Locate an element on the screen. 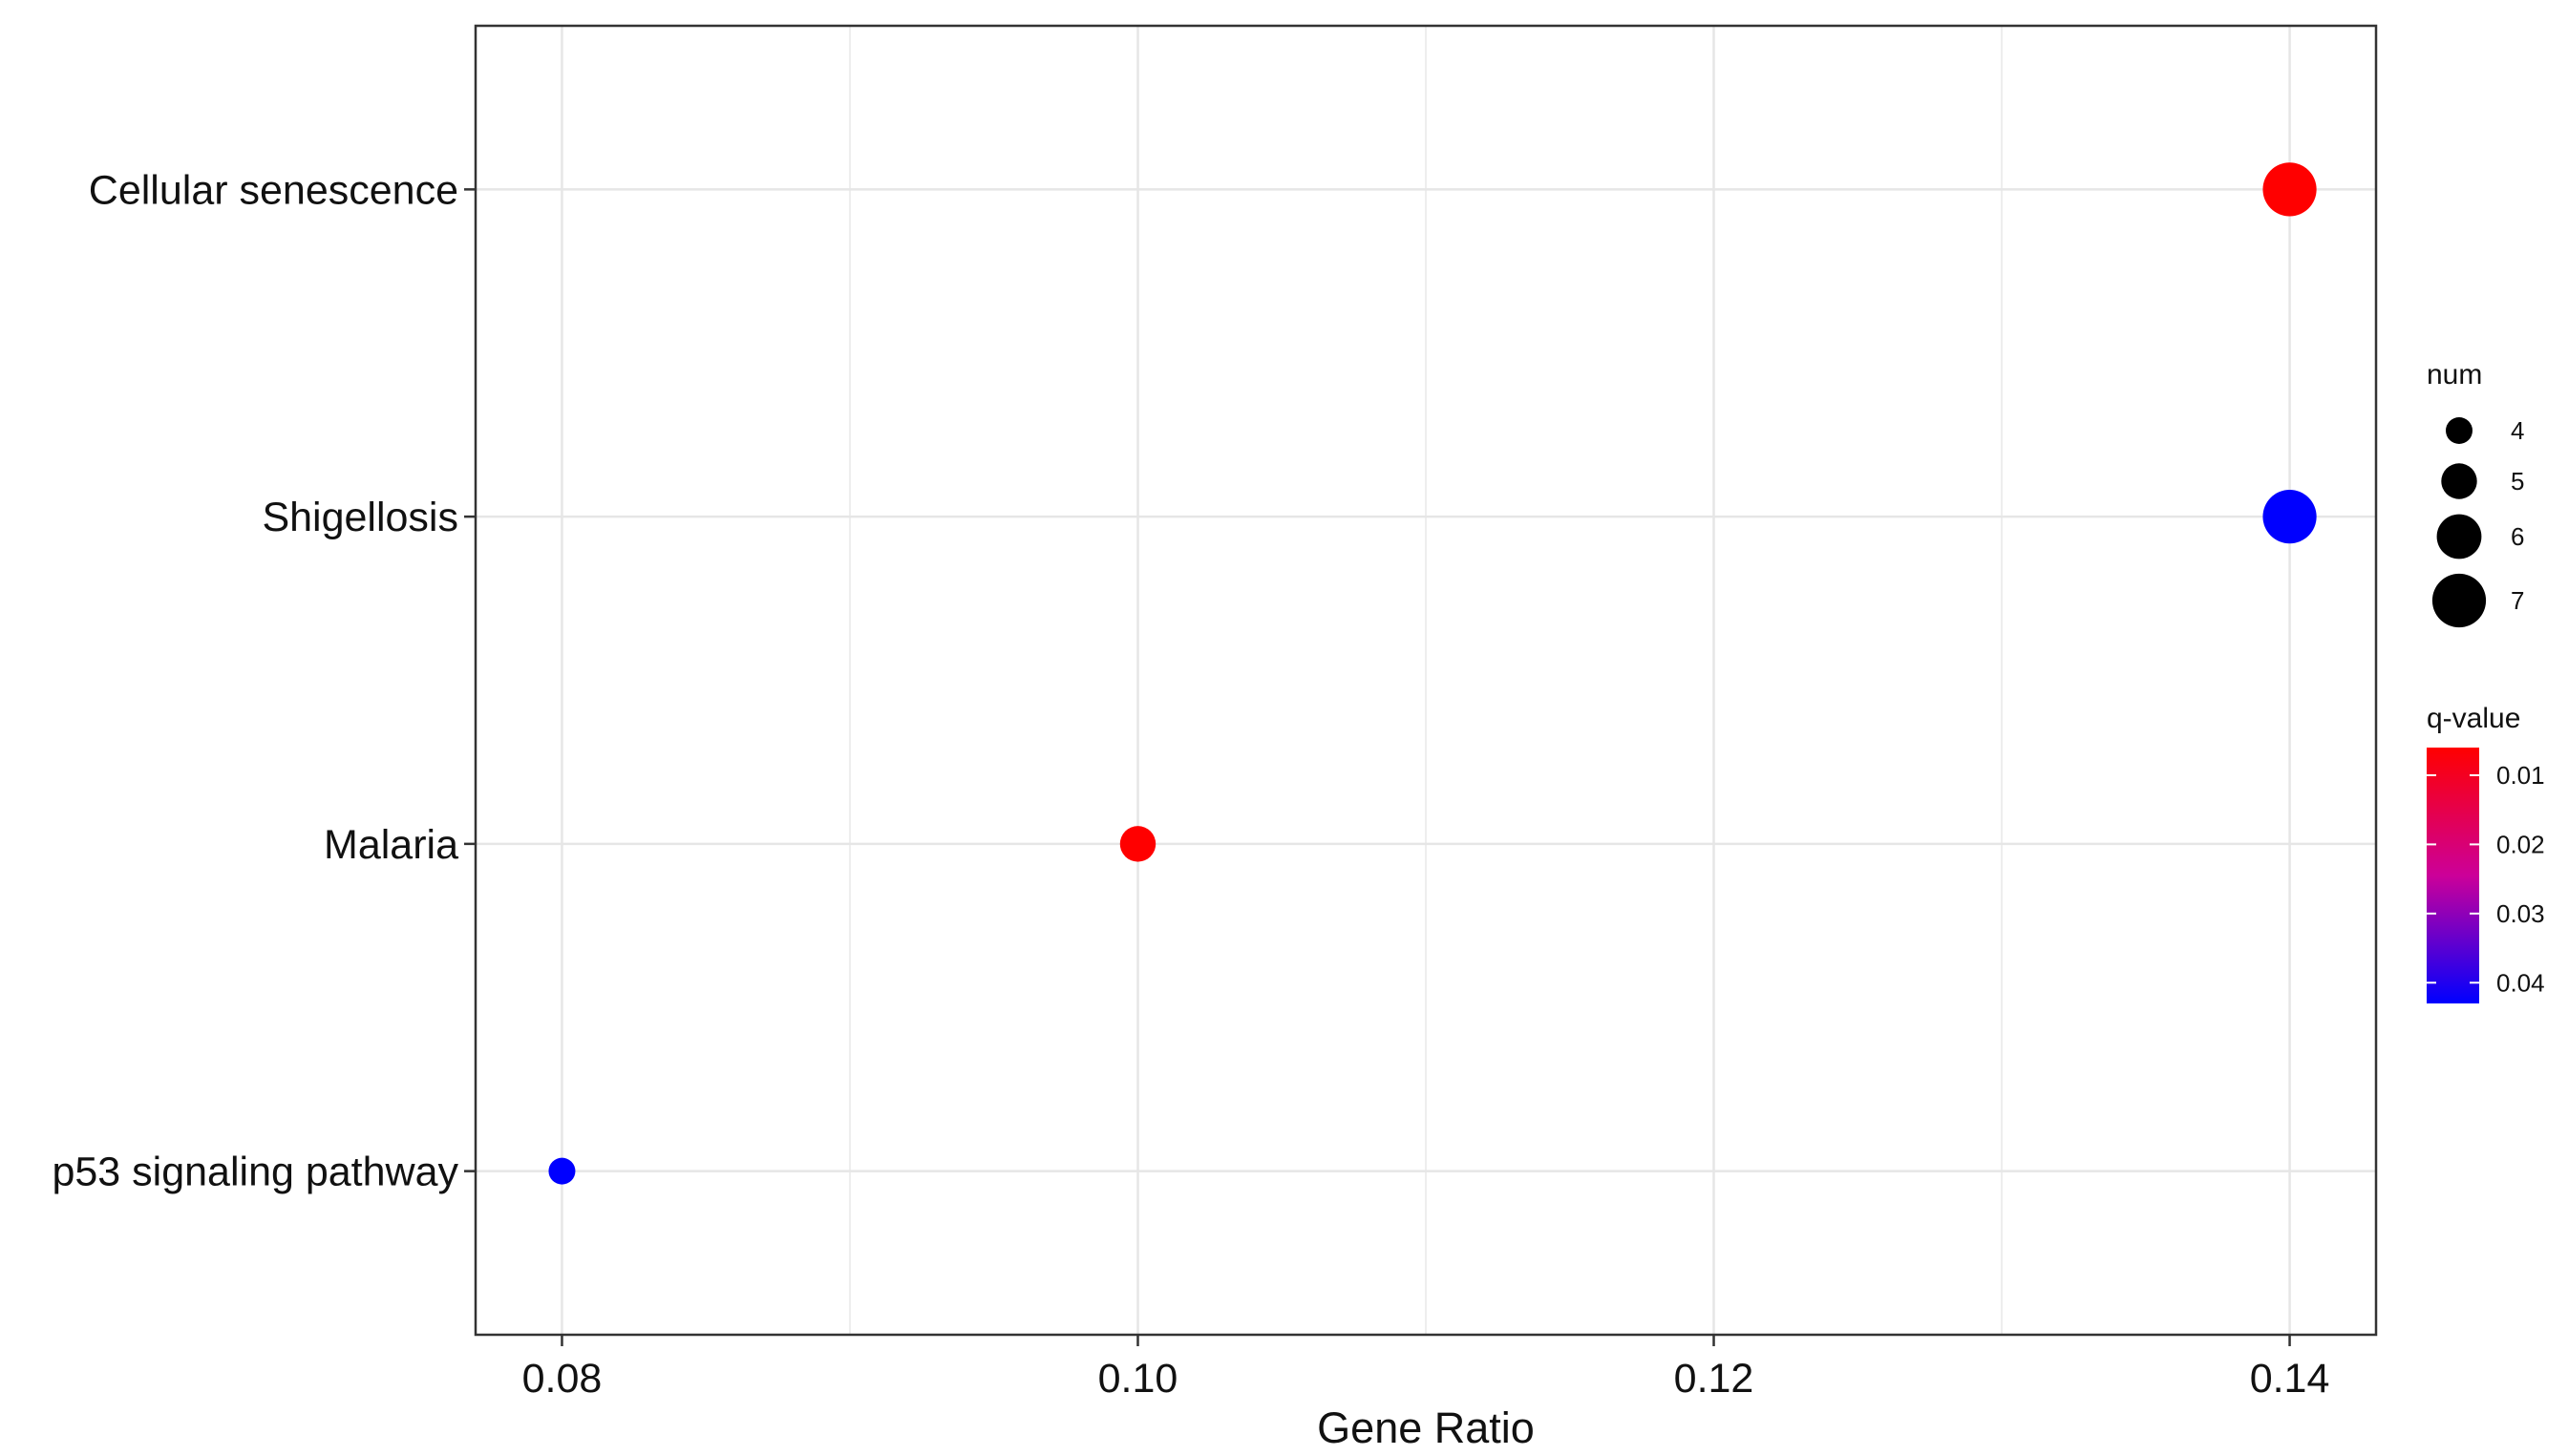 The image size is (2568, 1456). size-legend-label: 4 is located at coordinates (2518, 430).